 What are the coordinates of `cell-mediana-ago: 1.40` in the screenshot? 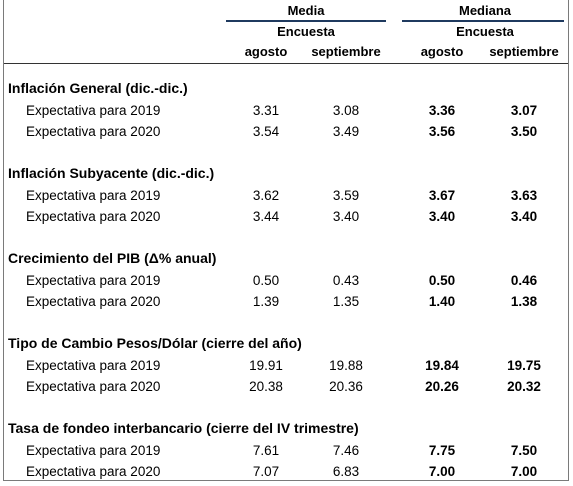 It's located at (442, 301).